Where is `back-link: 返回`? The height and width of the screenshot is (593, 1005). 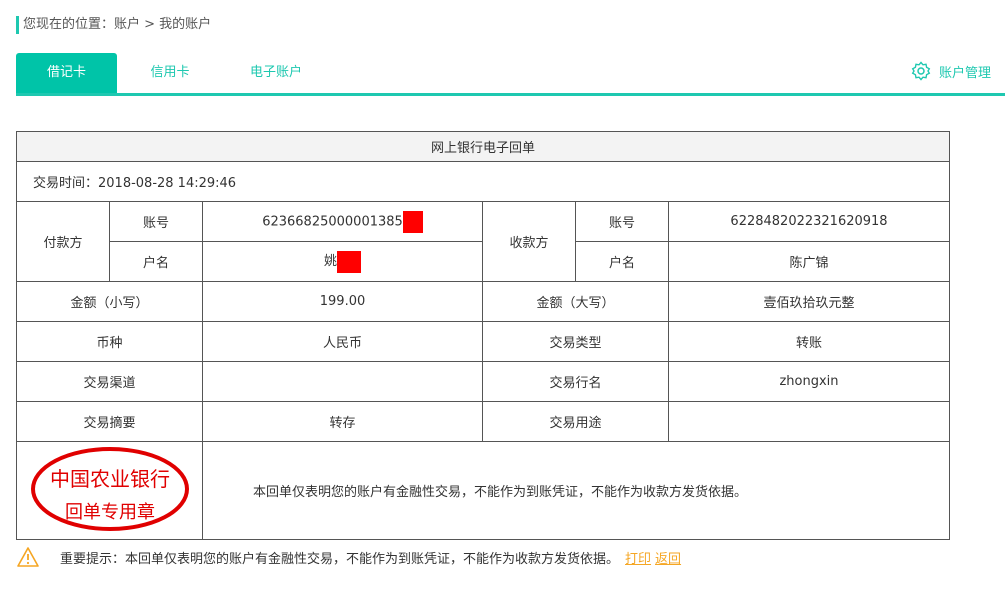 back-link: 返回 is located at coordinates (668, 559).